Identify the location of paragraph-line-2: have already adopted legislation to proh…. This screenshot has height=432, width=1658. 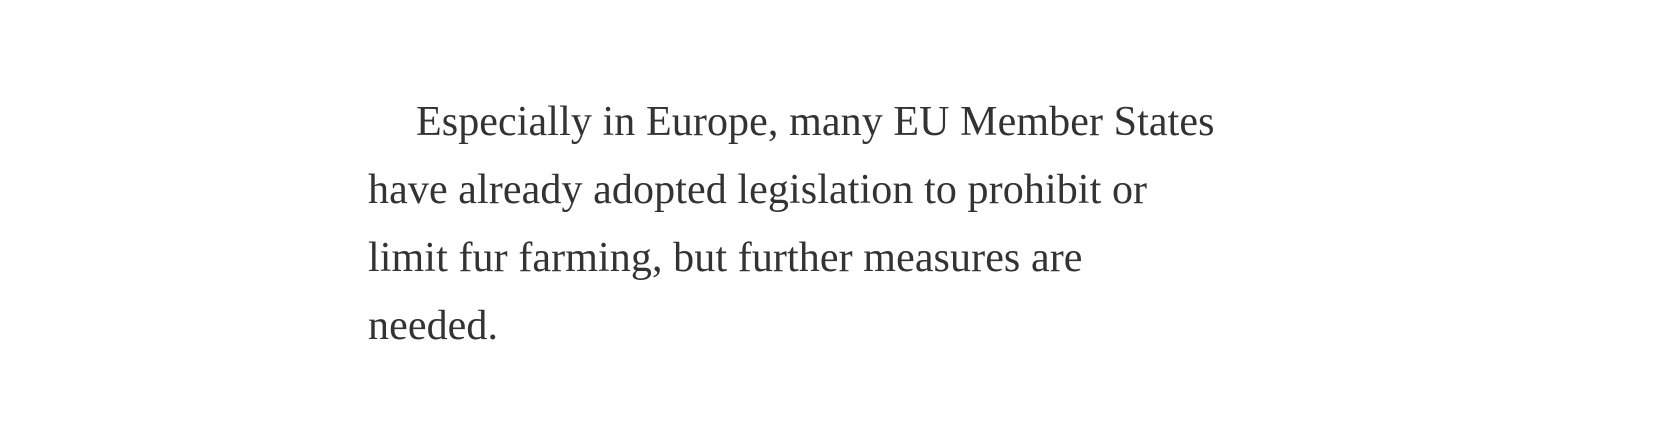
(758, 190).